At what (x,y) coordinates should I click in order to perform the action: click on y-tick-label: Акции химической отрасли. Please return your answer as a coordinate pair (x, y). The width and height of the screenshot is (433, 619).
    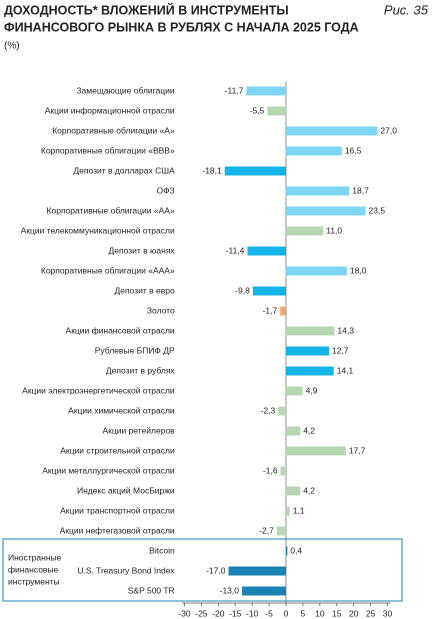
    Looking at the image, I should click on (121, 410).